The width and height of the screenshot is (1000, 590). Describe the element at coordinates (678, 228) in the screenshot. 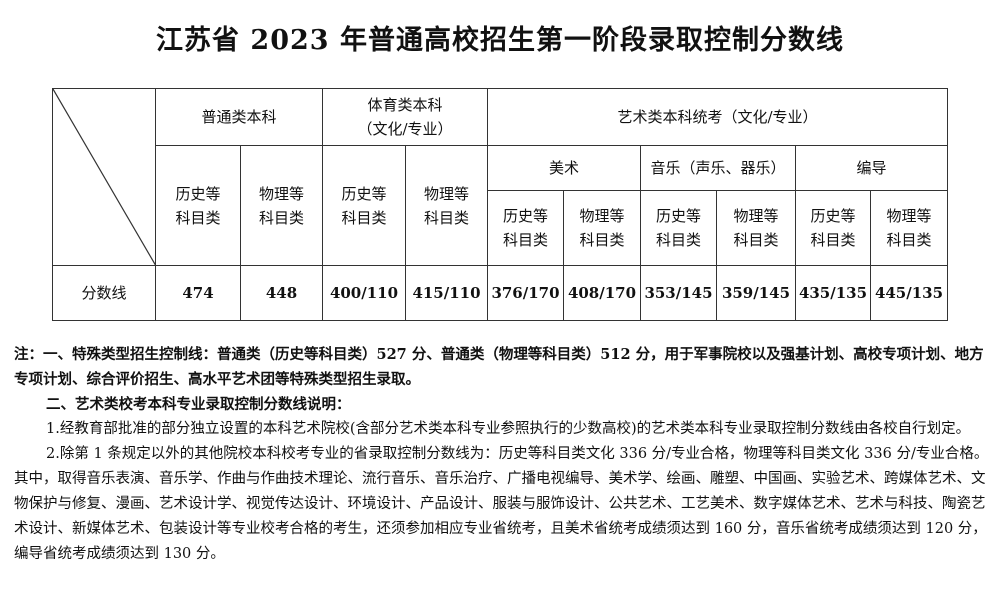

I see `header-music-history: 历史等 科目类` at that location.